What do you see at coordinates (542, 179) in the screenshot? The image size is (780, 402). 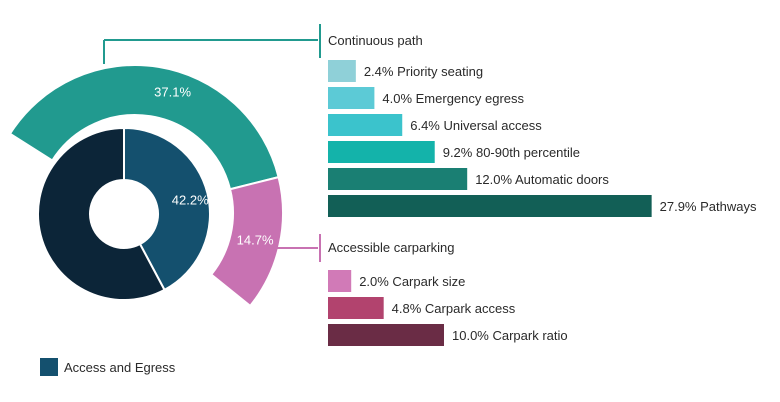 I see `bar-label: 12.0% Automatic doors` at bounding box center [542, 179].